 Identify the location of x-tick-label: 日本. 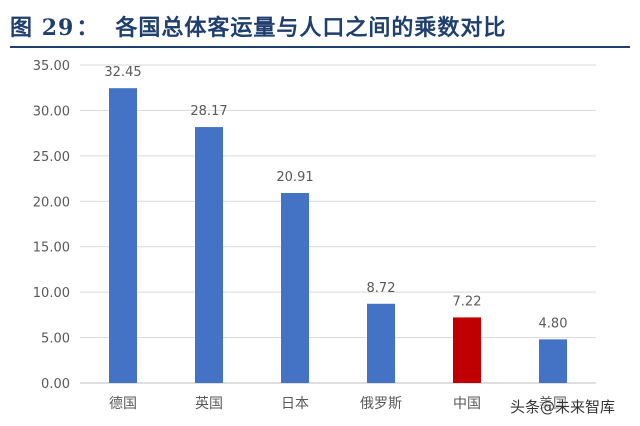
(295, 404).